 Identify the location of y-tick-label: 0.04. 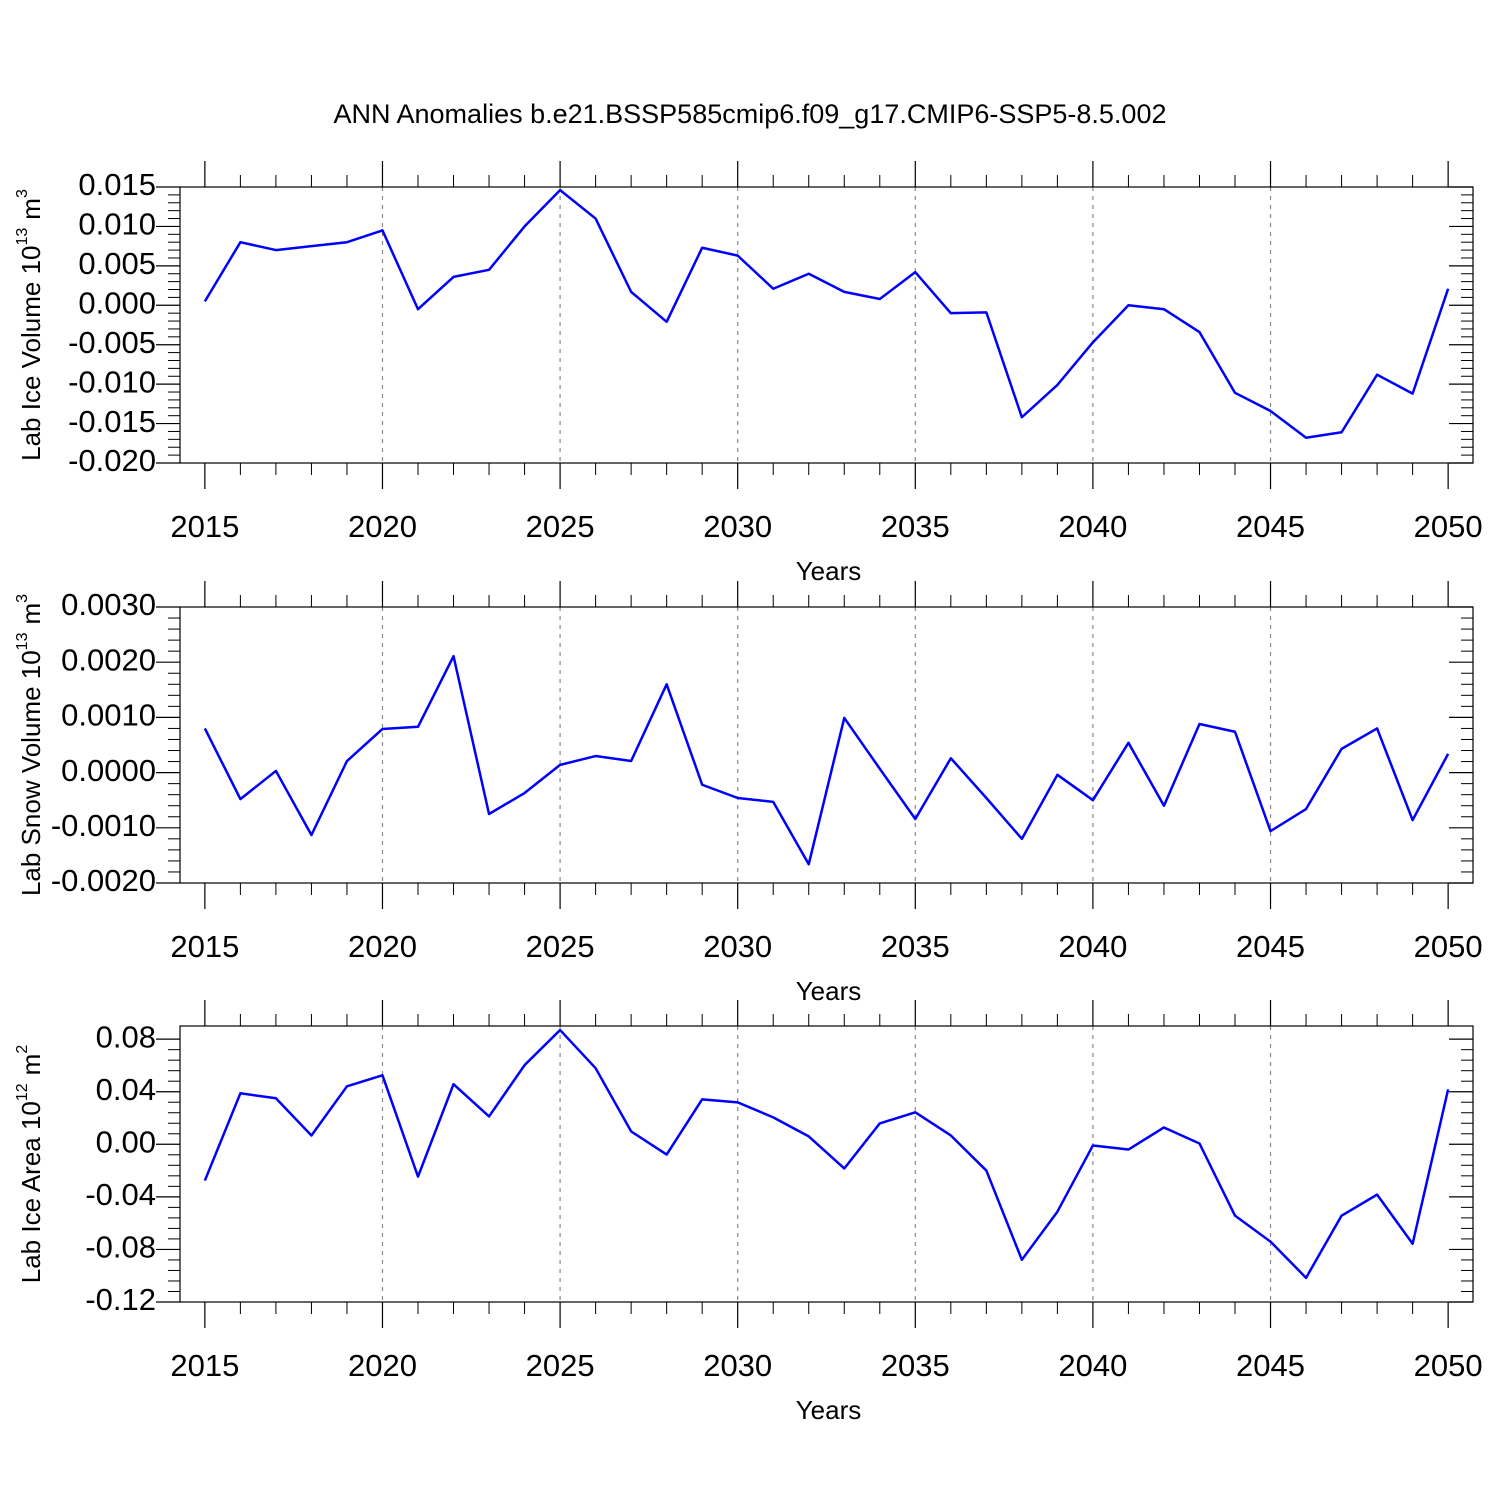
(126, 1089).